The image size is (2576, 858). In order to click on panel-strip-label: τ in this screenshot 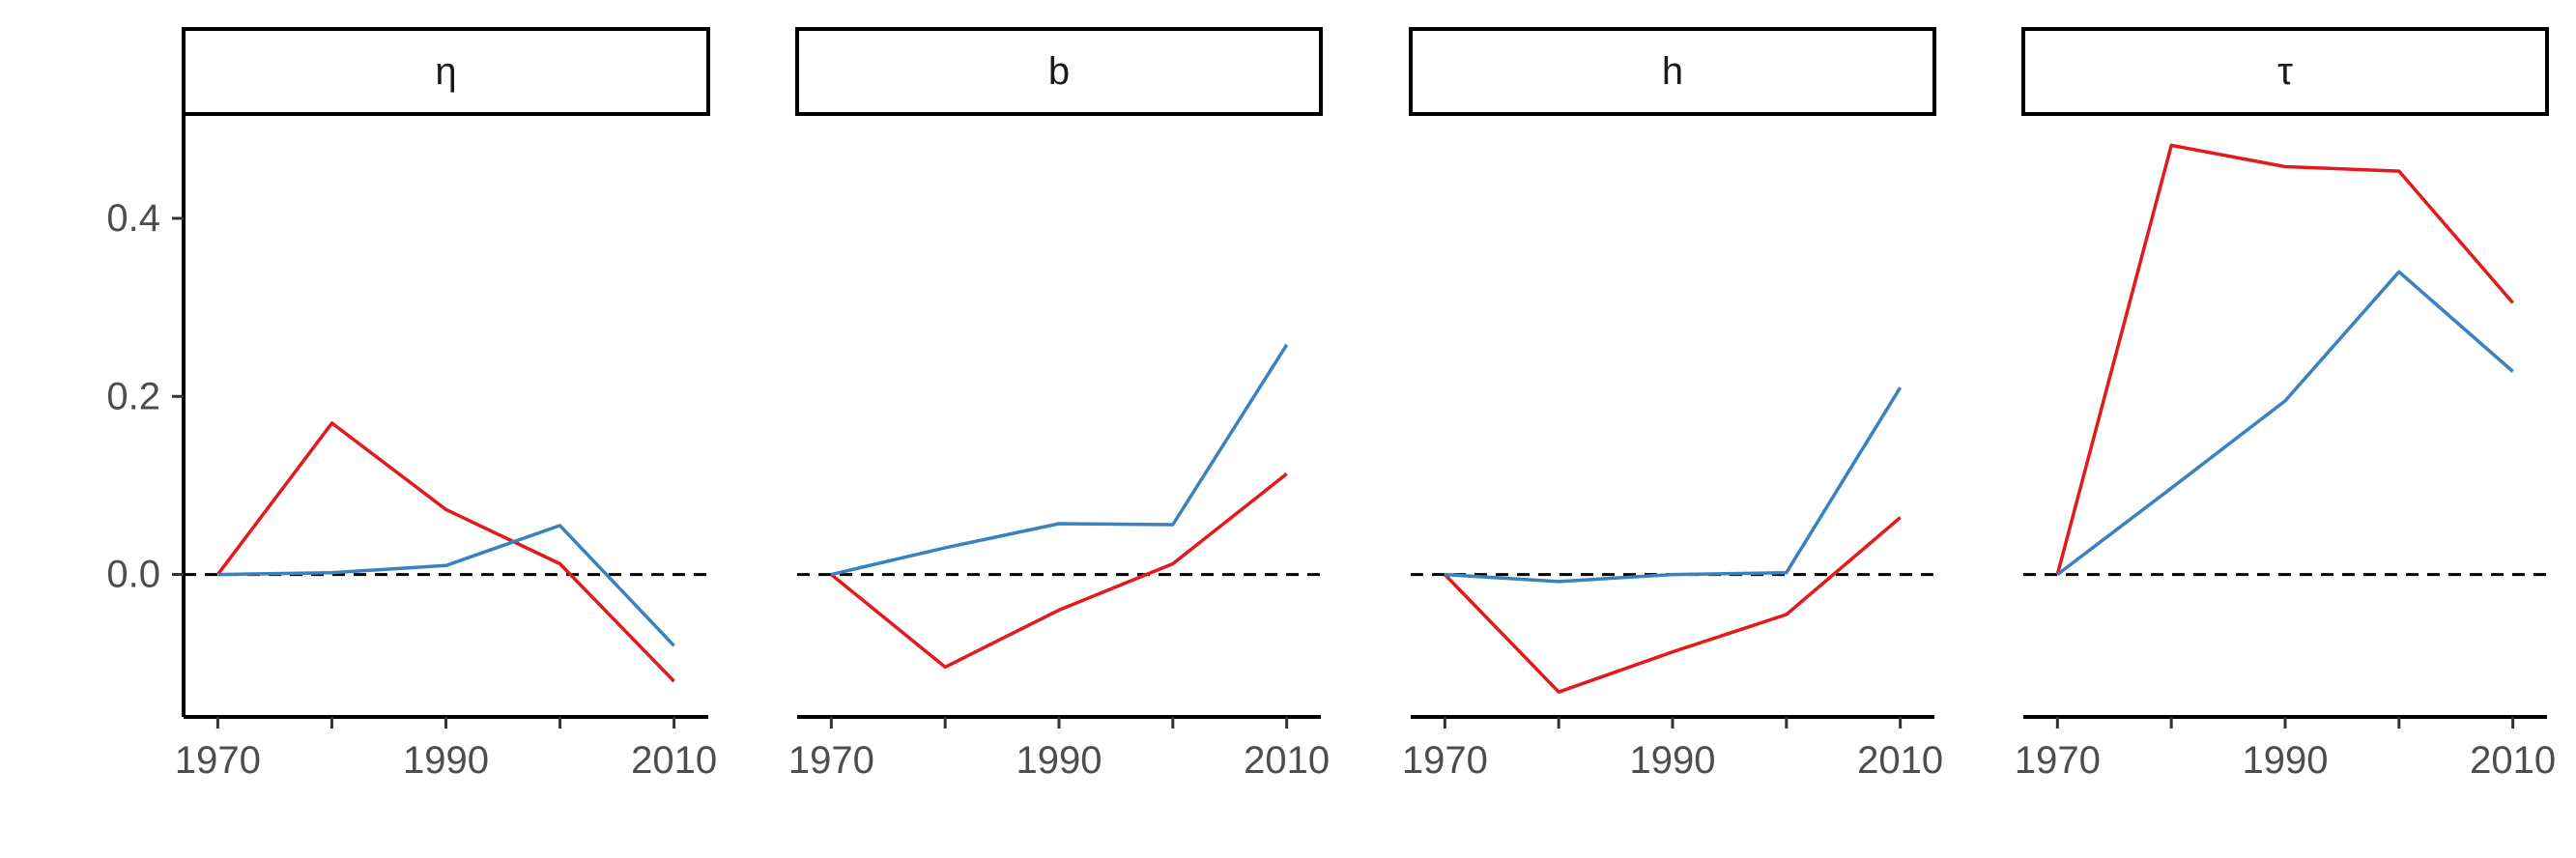, I will do `click(2285, 71)`.